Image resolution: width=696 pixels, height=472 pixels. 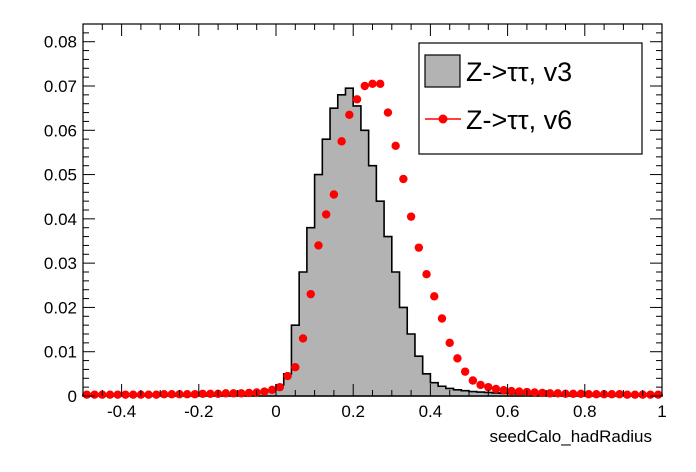 What do you see at coordinates (198, 411) in the screenshot?
I see `x-tick-label: -0.2` at bounding box center [198, 411].